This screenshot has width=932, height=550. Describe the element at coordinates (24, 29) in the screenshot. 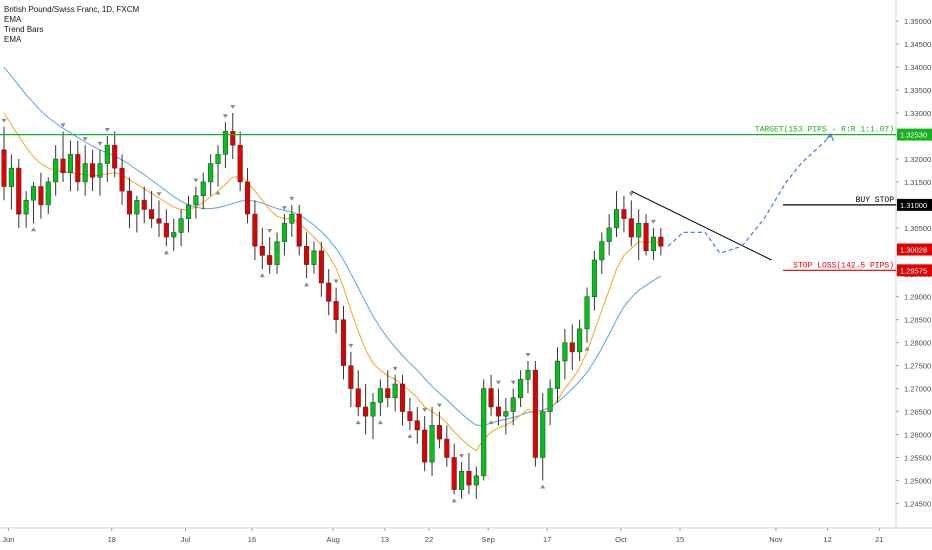

I see `legend-item-trend-bars: Trend Bars` at that location.